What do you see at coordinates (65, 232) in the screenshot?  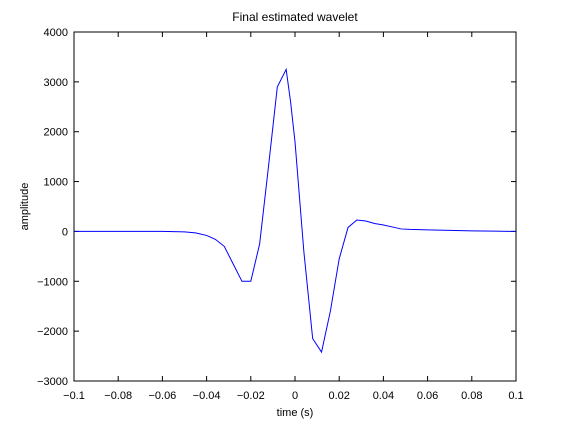 I see `y-tick-label: 0` at bounding box center [65, 232].